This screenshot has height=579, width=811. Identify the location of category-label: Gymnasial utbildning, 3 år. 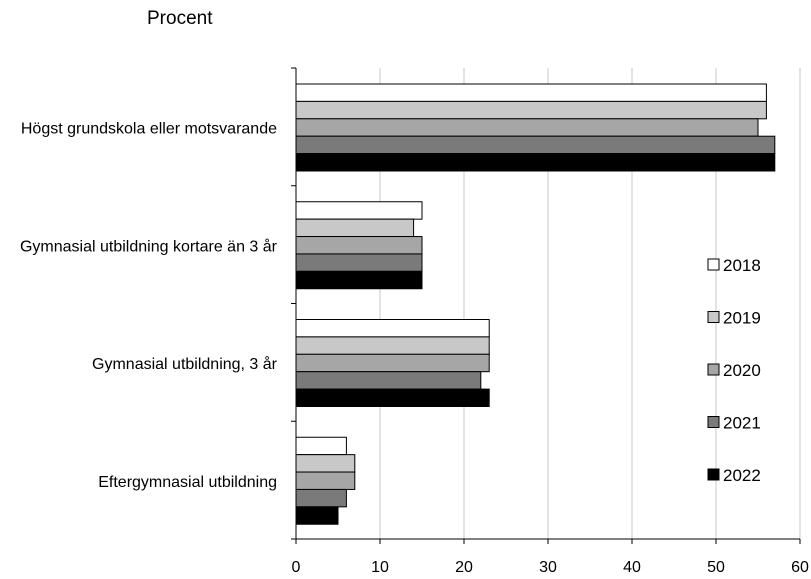
(185, 364).